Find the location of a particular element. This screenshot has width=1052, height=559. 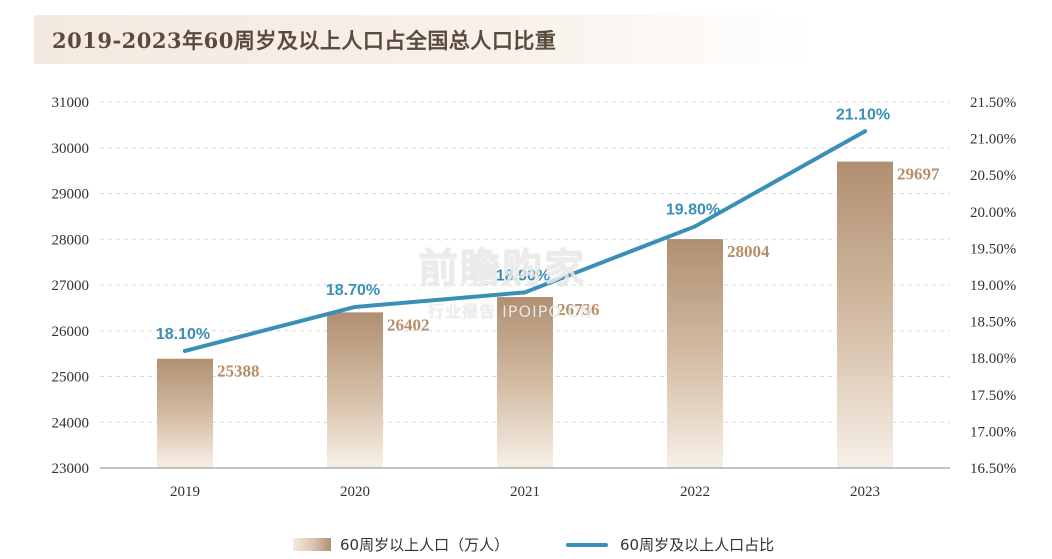

x-axis: 2019 2020 2021 2022 2023 is located at coordinates (525, 483).